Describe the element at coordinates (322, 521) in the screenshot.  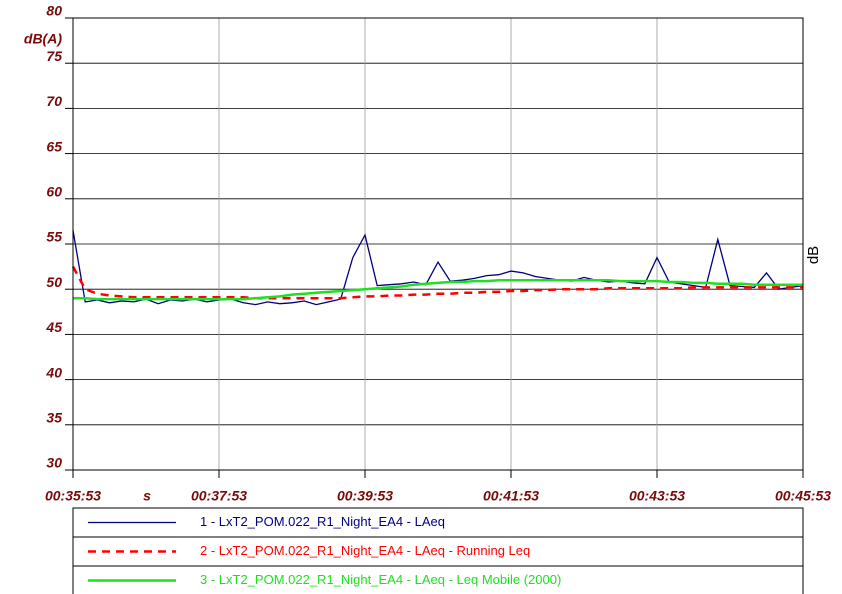
I see `legend-label: 1 - LxT2_POM.022_R1_Night_EA4 - LAeq` at that location.